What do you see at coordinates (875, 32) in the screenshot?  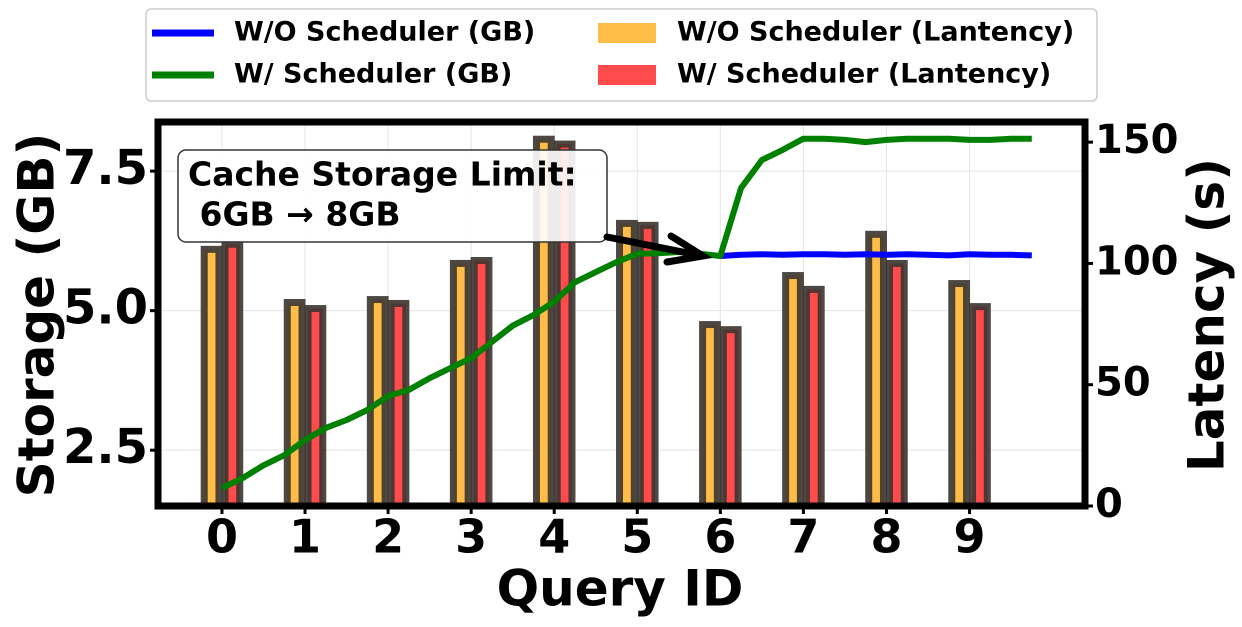 I see `legend-label: W/O Scheduler (Lantency)` at bounding box center [875, 32].